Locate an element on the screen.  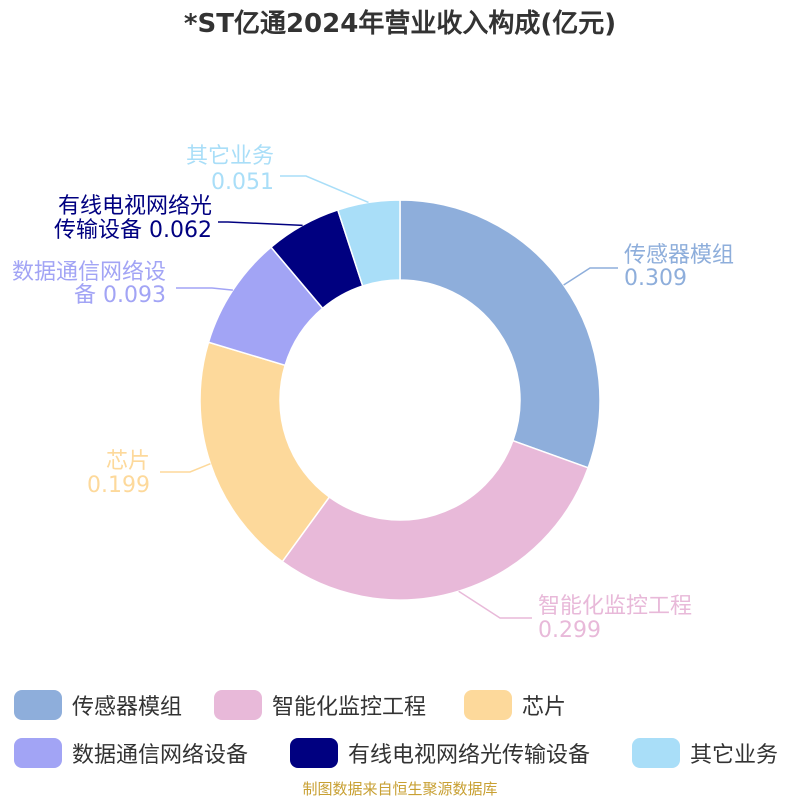
slice-label: 智能化监控工程 is located at coordinates (615, 606).